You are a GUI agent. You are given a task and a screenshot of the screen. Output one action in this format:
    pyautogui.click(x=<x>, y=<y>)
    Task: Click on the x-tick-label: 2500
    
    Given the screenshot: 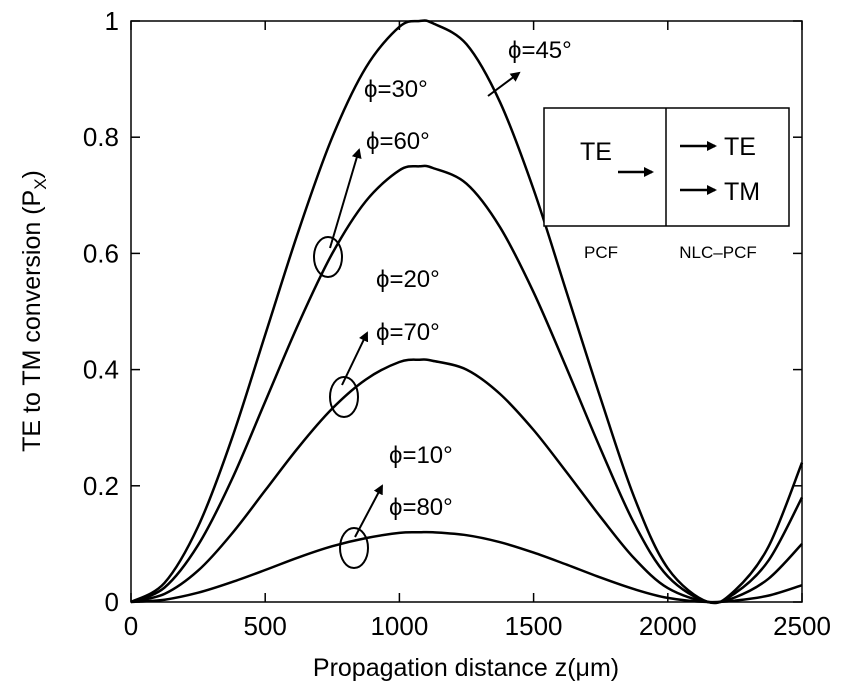 What is the action you would take?
    pyautogui.click(x=802, y=626)
    